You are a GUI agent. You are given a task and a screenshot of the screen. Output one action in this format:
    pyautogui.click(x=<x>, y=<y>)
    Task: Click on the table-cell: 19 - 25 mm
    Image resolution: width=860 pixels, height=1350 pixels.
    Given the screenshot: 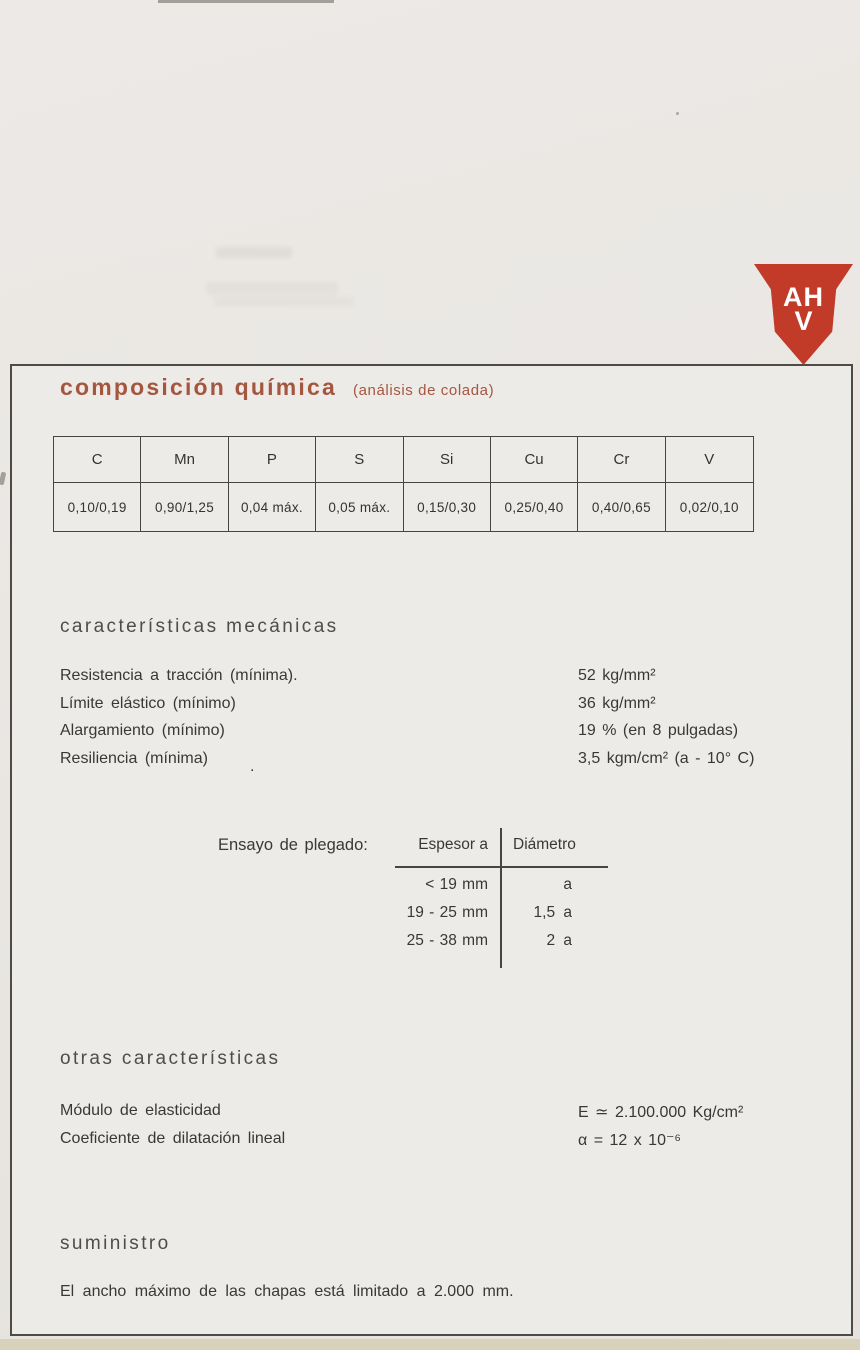 What is the action you would take?
    pyautogui.click(x=447, y=912)
    